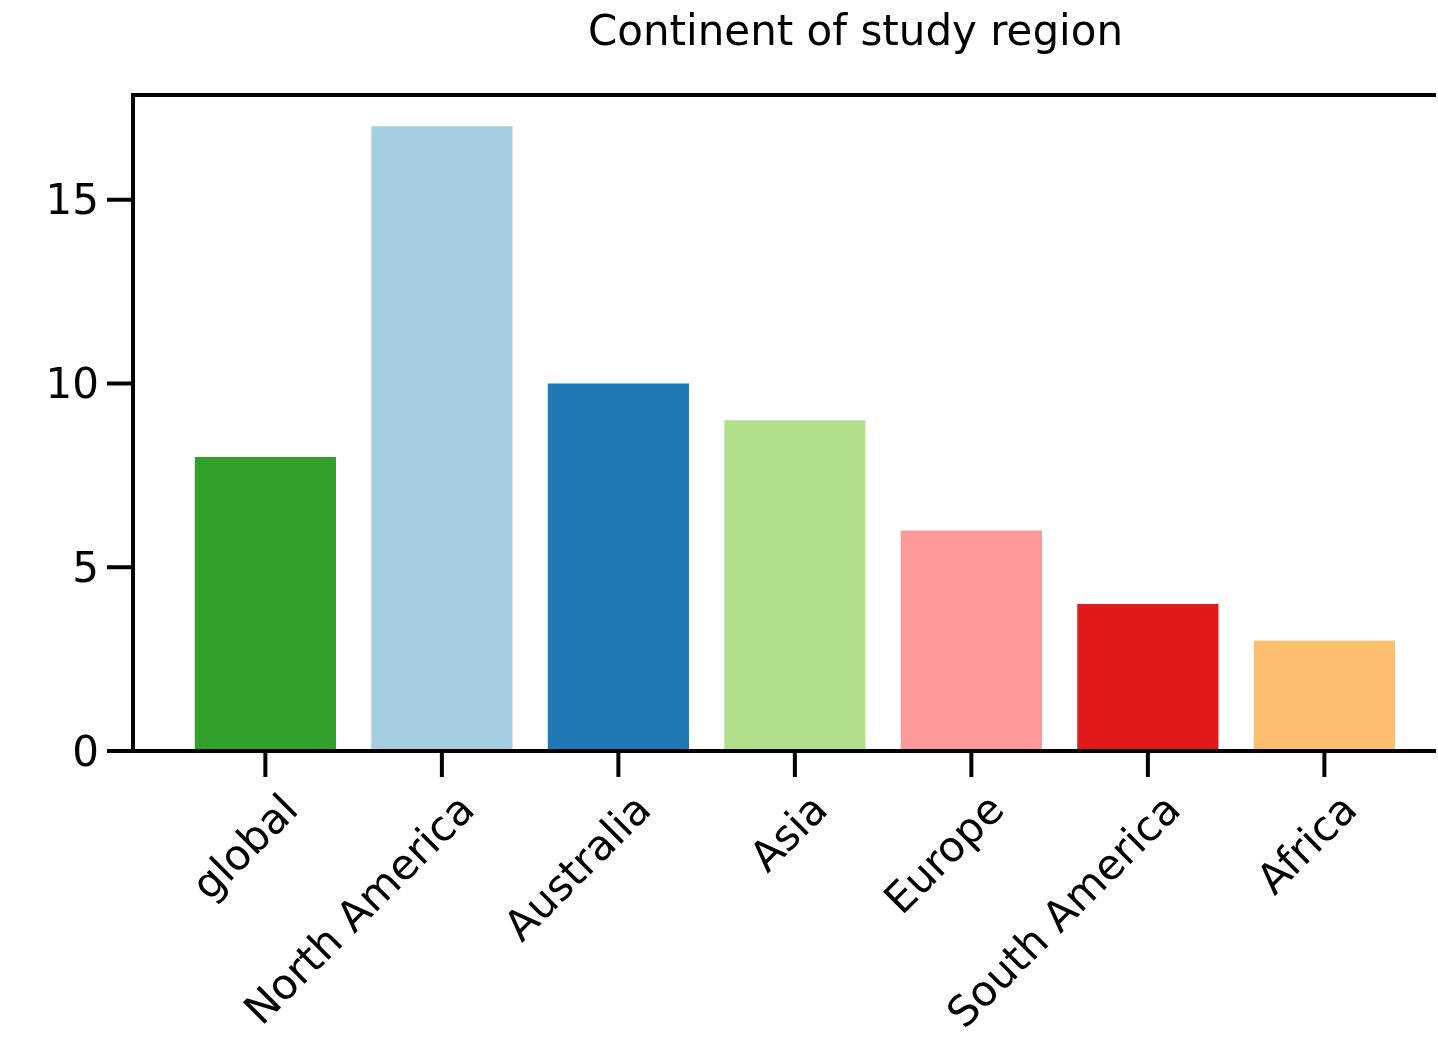 The width and height of the screenshot is (1438, 1049). I want to click on y-tick-label: 15, so click(72, 200).